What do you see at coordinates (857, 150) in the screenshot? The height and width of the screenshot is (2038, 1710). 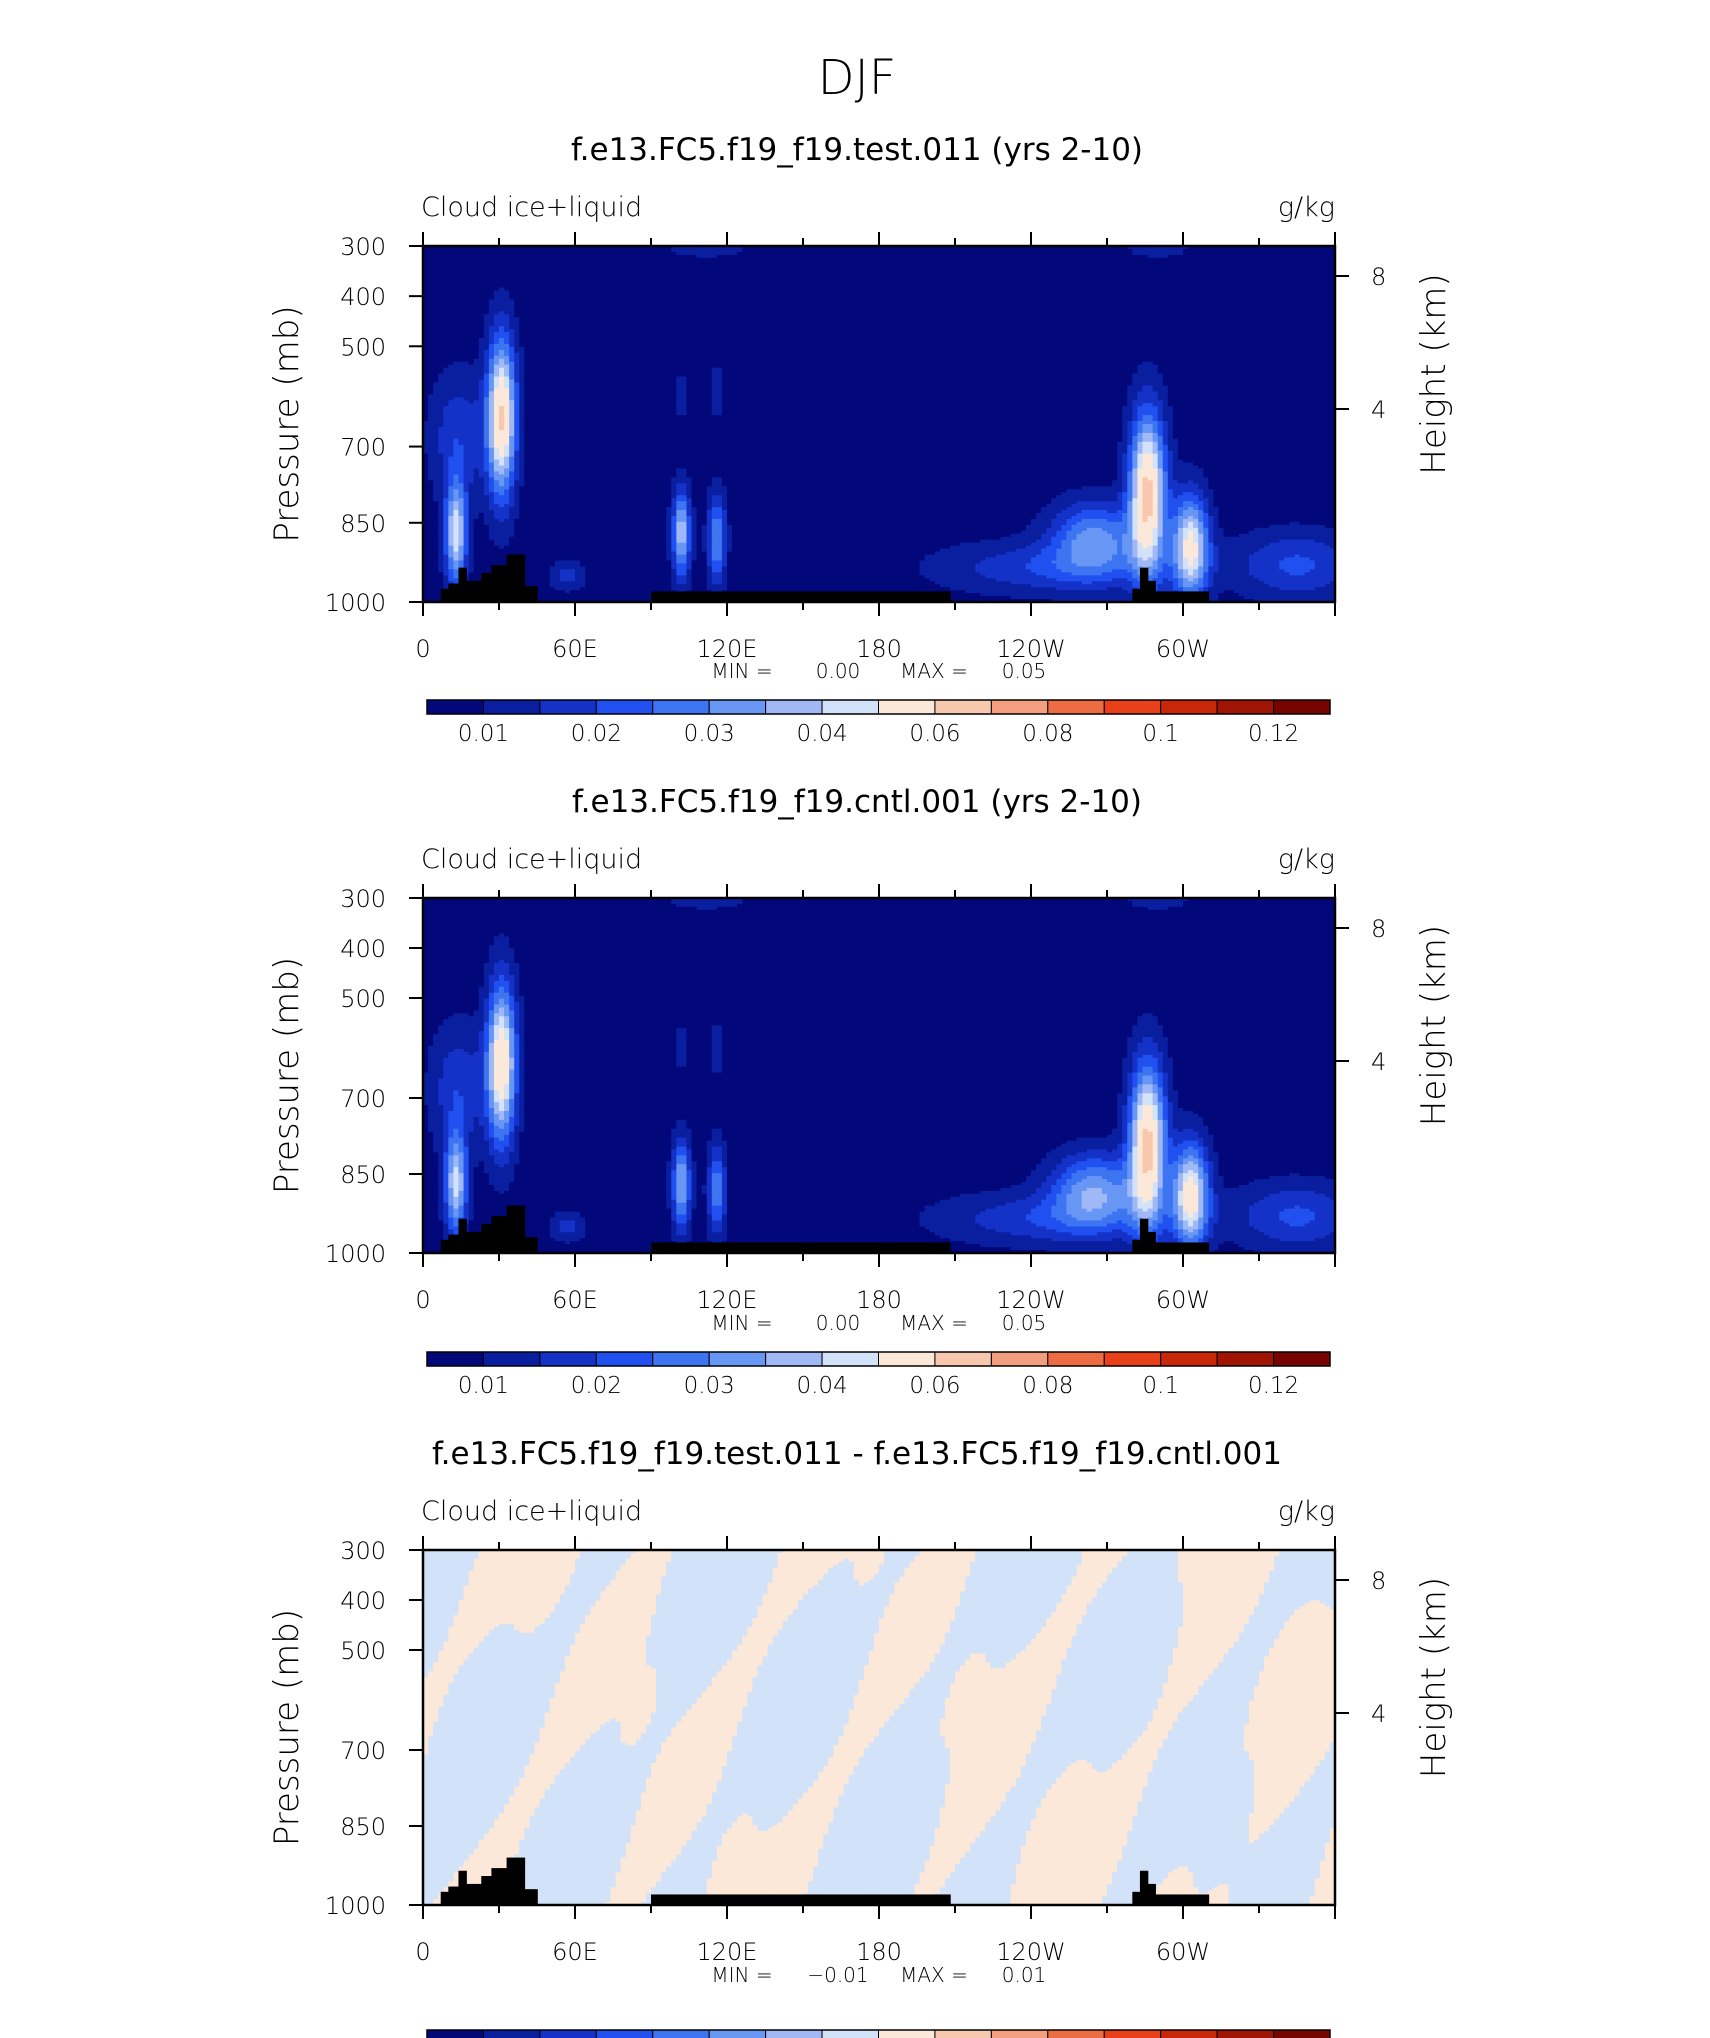 I see `panel-title: f.e13.FC5.f19_f19.test.011 (yrs 2-10)` at bounding box center [857, 150].